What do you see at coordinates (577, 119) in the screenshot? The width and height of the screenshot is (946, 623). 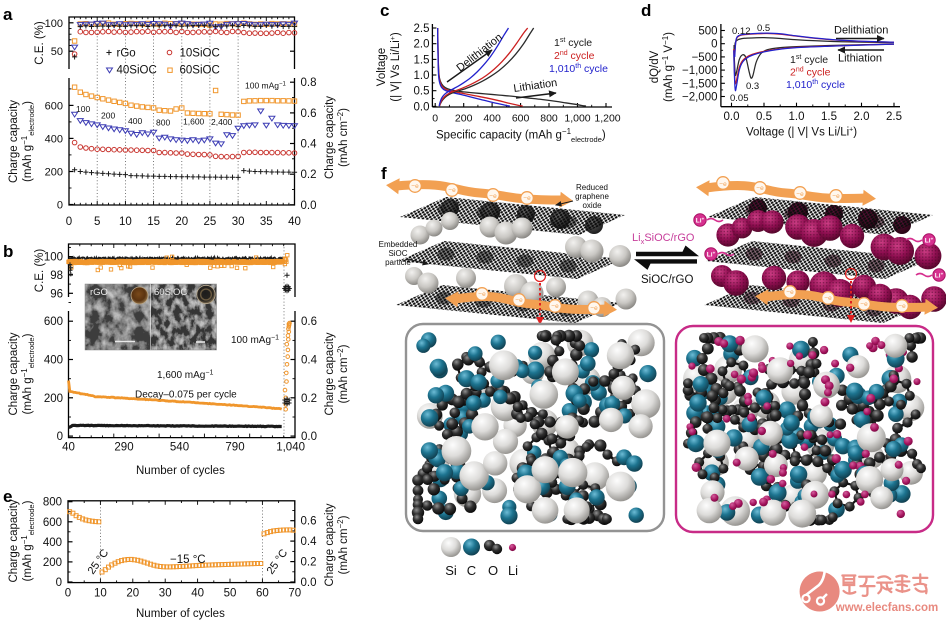 I see `svg-text: 1,000` at bounding box center [577, 119].